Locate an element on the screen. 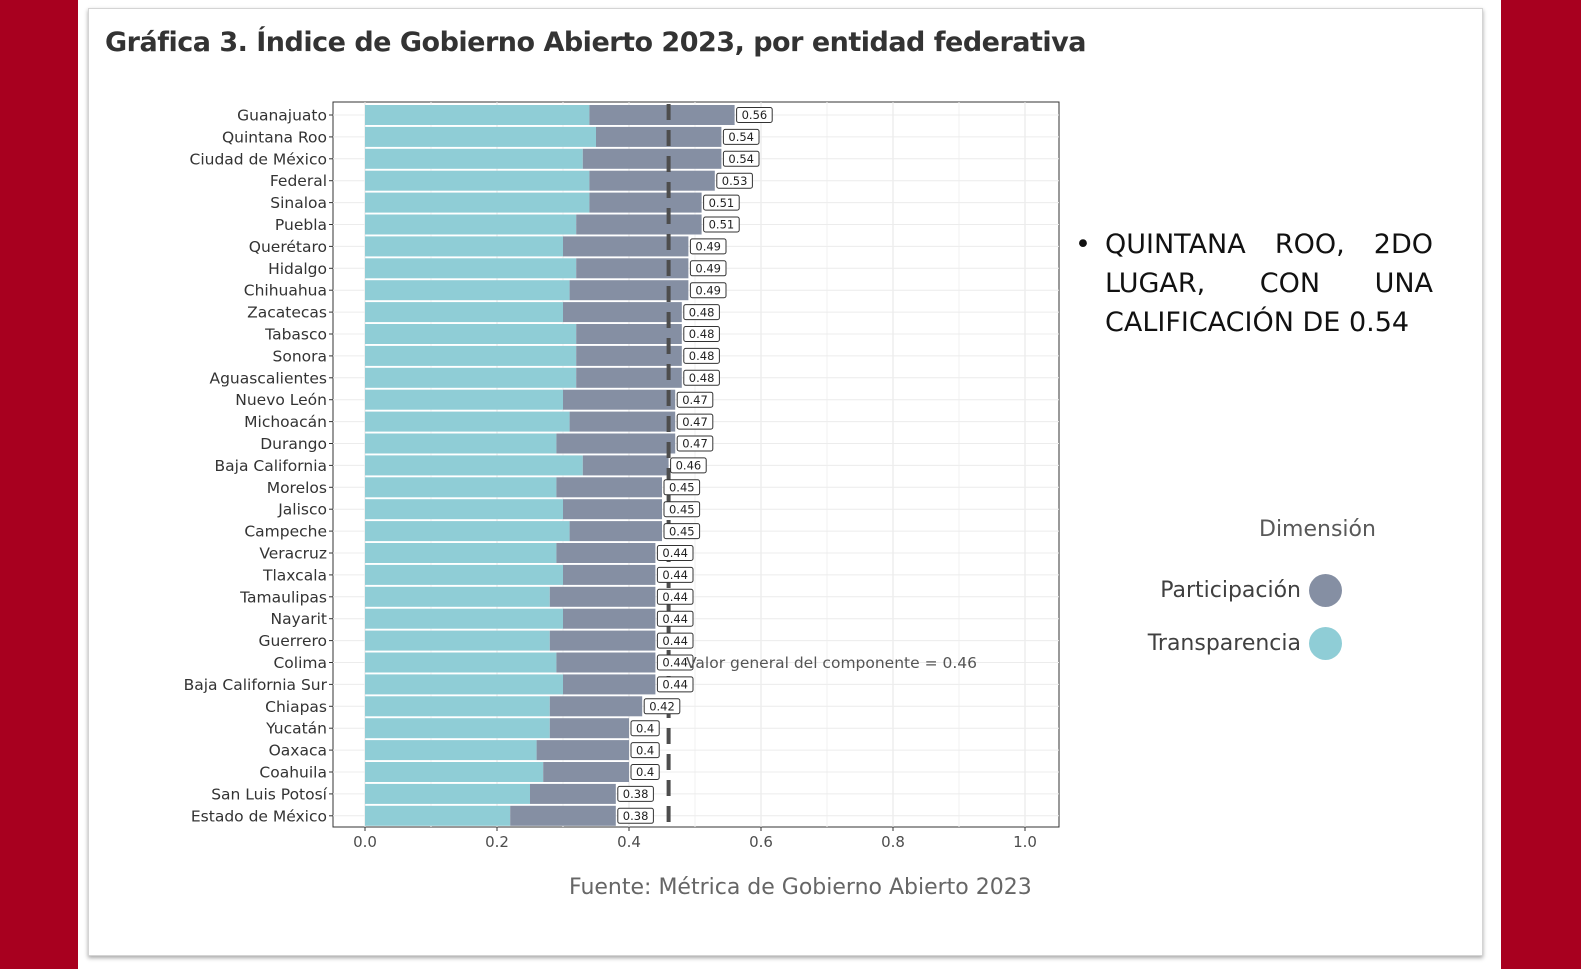 The width and height of the screenshot is (1581, 969). category-label: Michoacán is located at coordinates (285, 422).